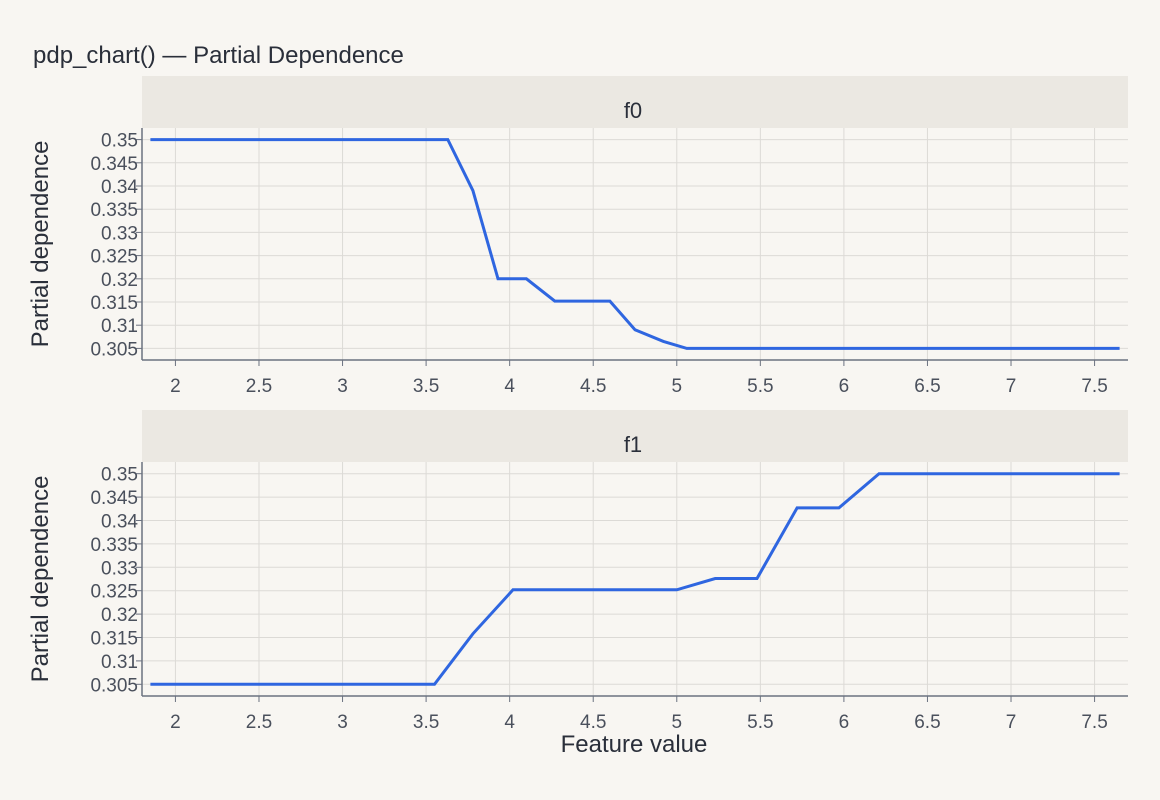 The height and width of the screenshot is (800, 1160). Describe the element at coordinates (634, 744) in the screenshot. I see `x-axis-title: Feature value` at that location.